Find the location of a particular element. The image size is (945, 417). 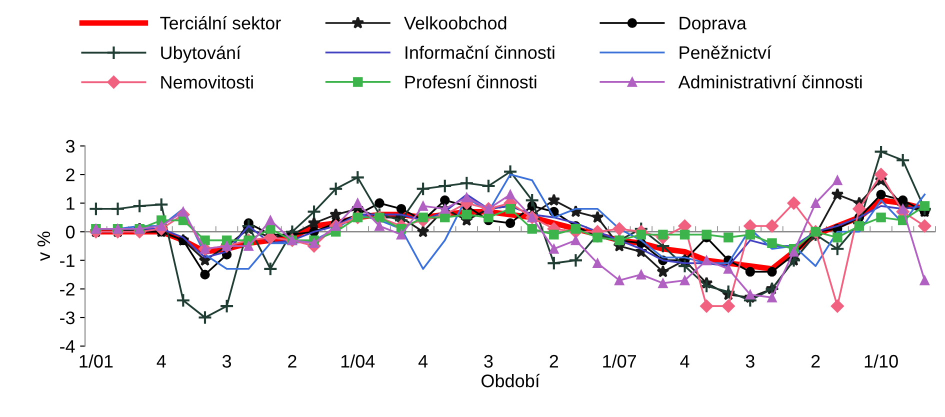

y-axis-title: v % is located at coordinates (43, 247).